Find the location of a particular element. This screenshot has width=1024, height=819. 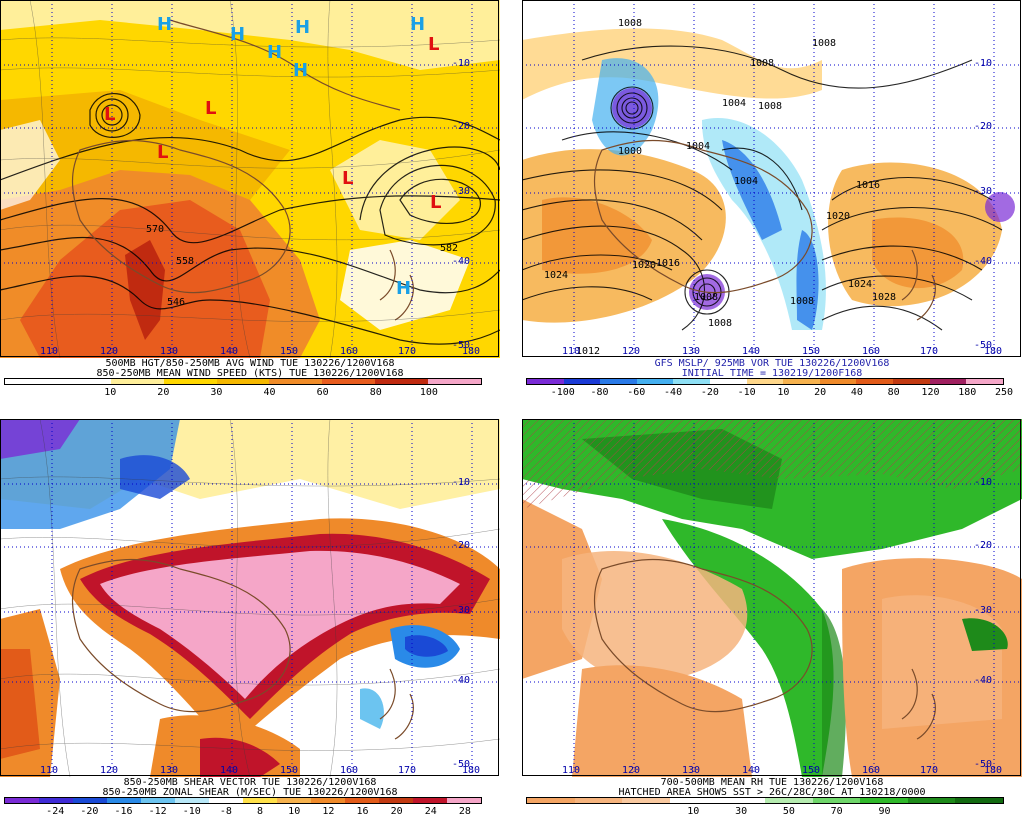

color-scale-tick-label: -100 is located at coordinates (562, 392).